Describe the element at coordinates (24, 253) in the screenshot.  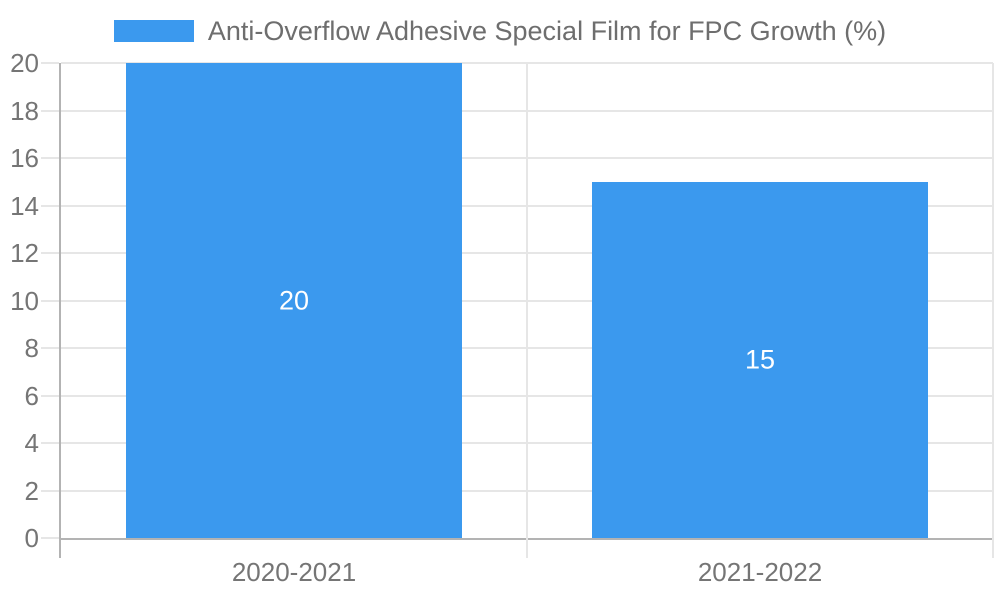
I see `y-axis-label: 12` at that location.